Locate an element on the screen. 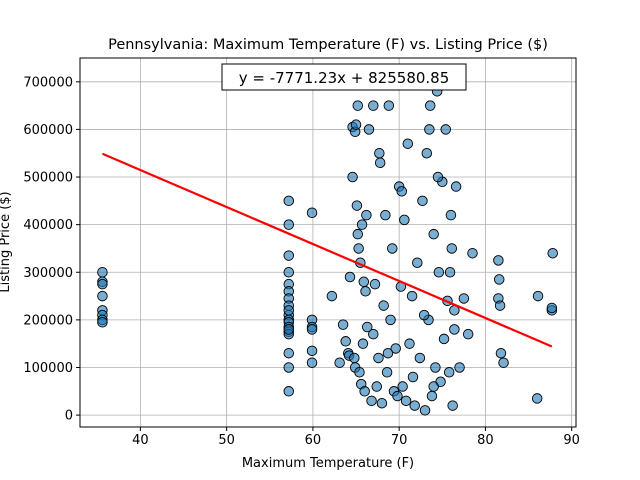 Image resolution: width=640 pixels, height=480 pixels. x-axis-label: Maximum Temperature (F) is located at coordinates (328, 463).